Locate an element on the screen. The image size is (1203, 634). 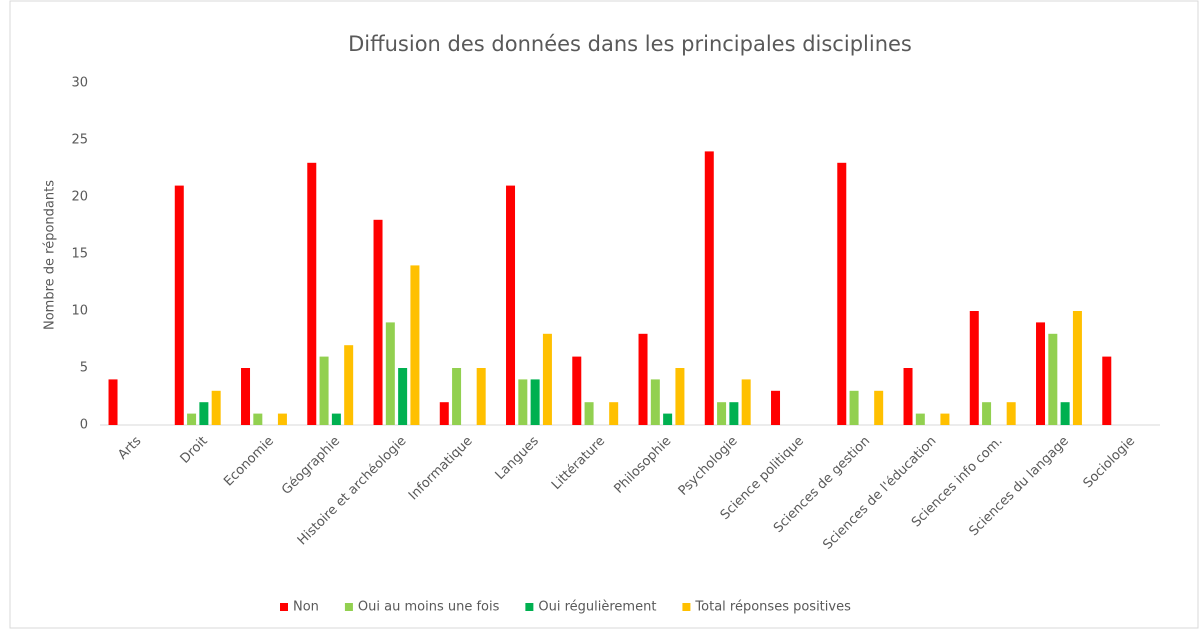
y-tick-label: 0 is located at coordinates (84, 425).